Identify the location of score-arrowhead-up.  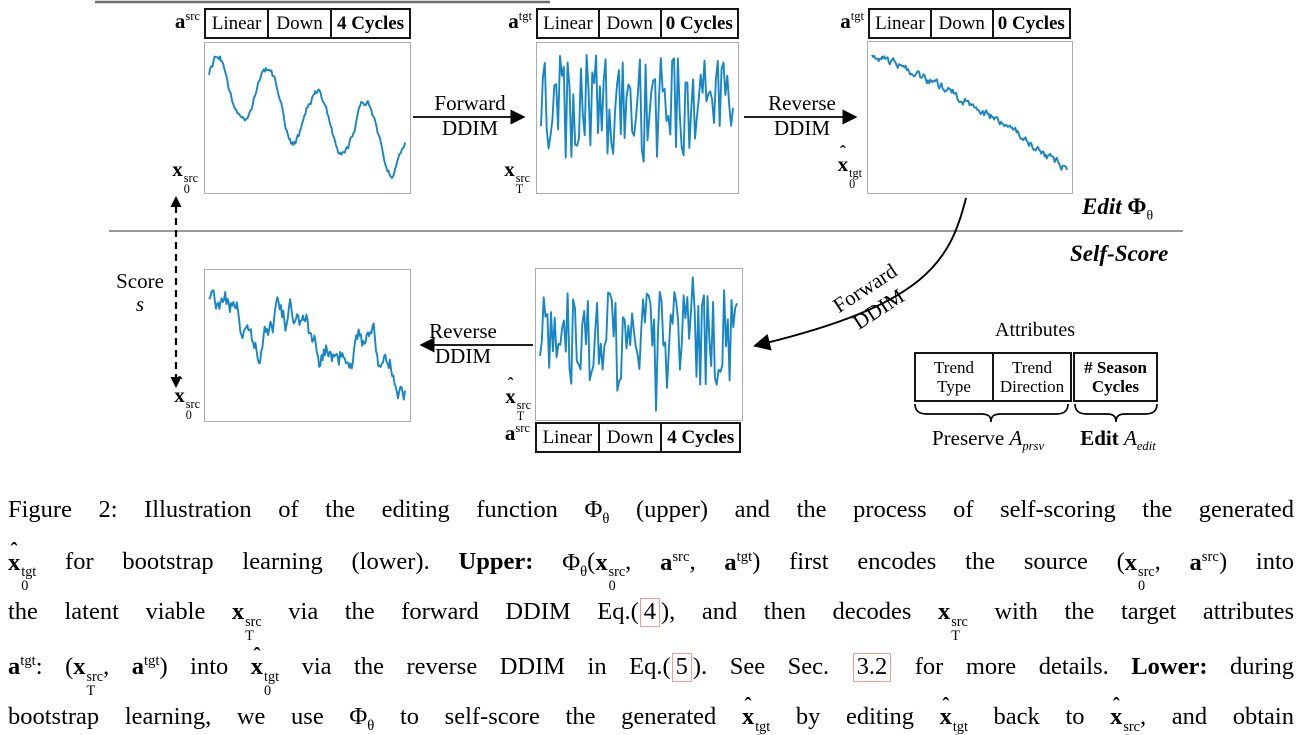
(176, 201).